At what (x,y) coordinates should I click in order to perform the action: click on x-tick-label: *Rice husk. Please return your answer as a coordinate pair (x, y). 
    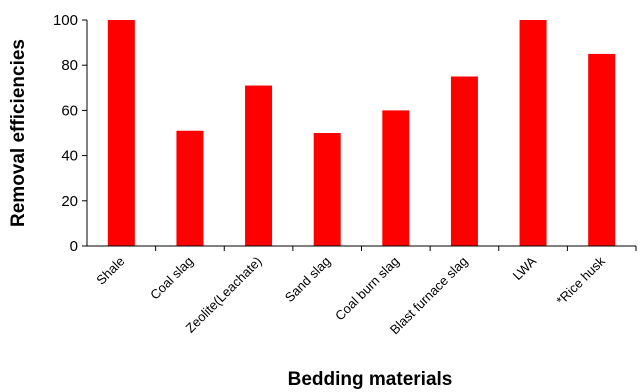
    Looking at the image, I should click on (580, 280).